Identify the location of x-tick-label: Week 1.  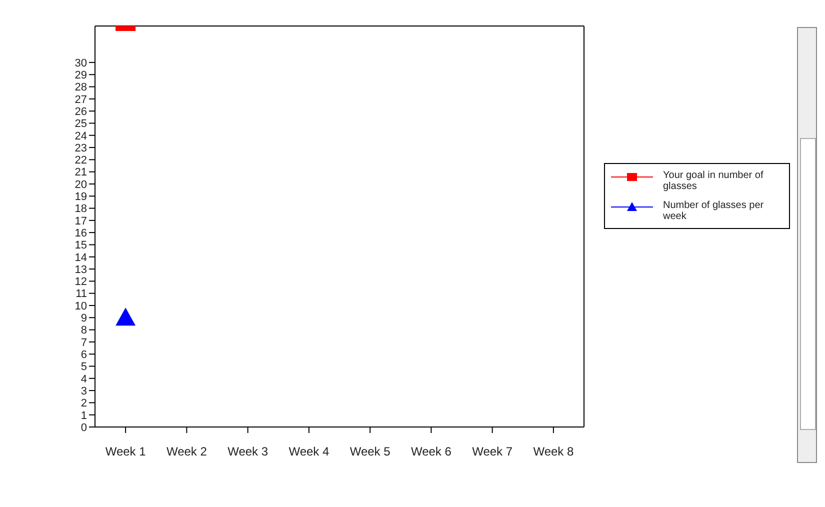
(125, 451).